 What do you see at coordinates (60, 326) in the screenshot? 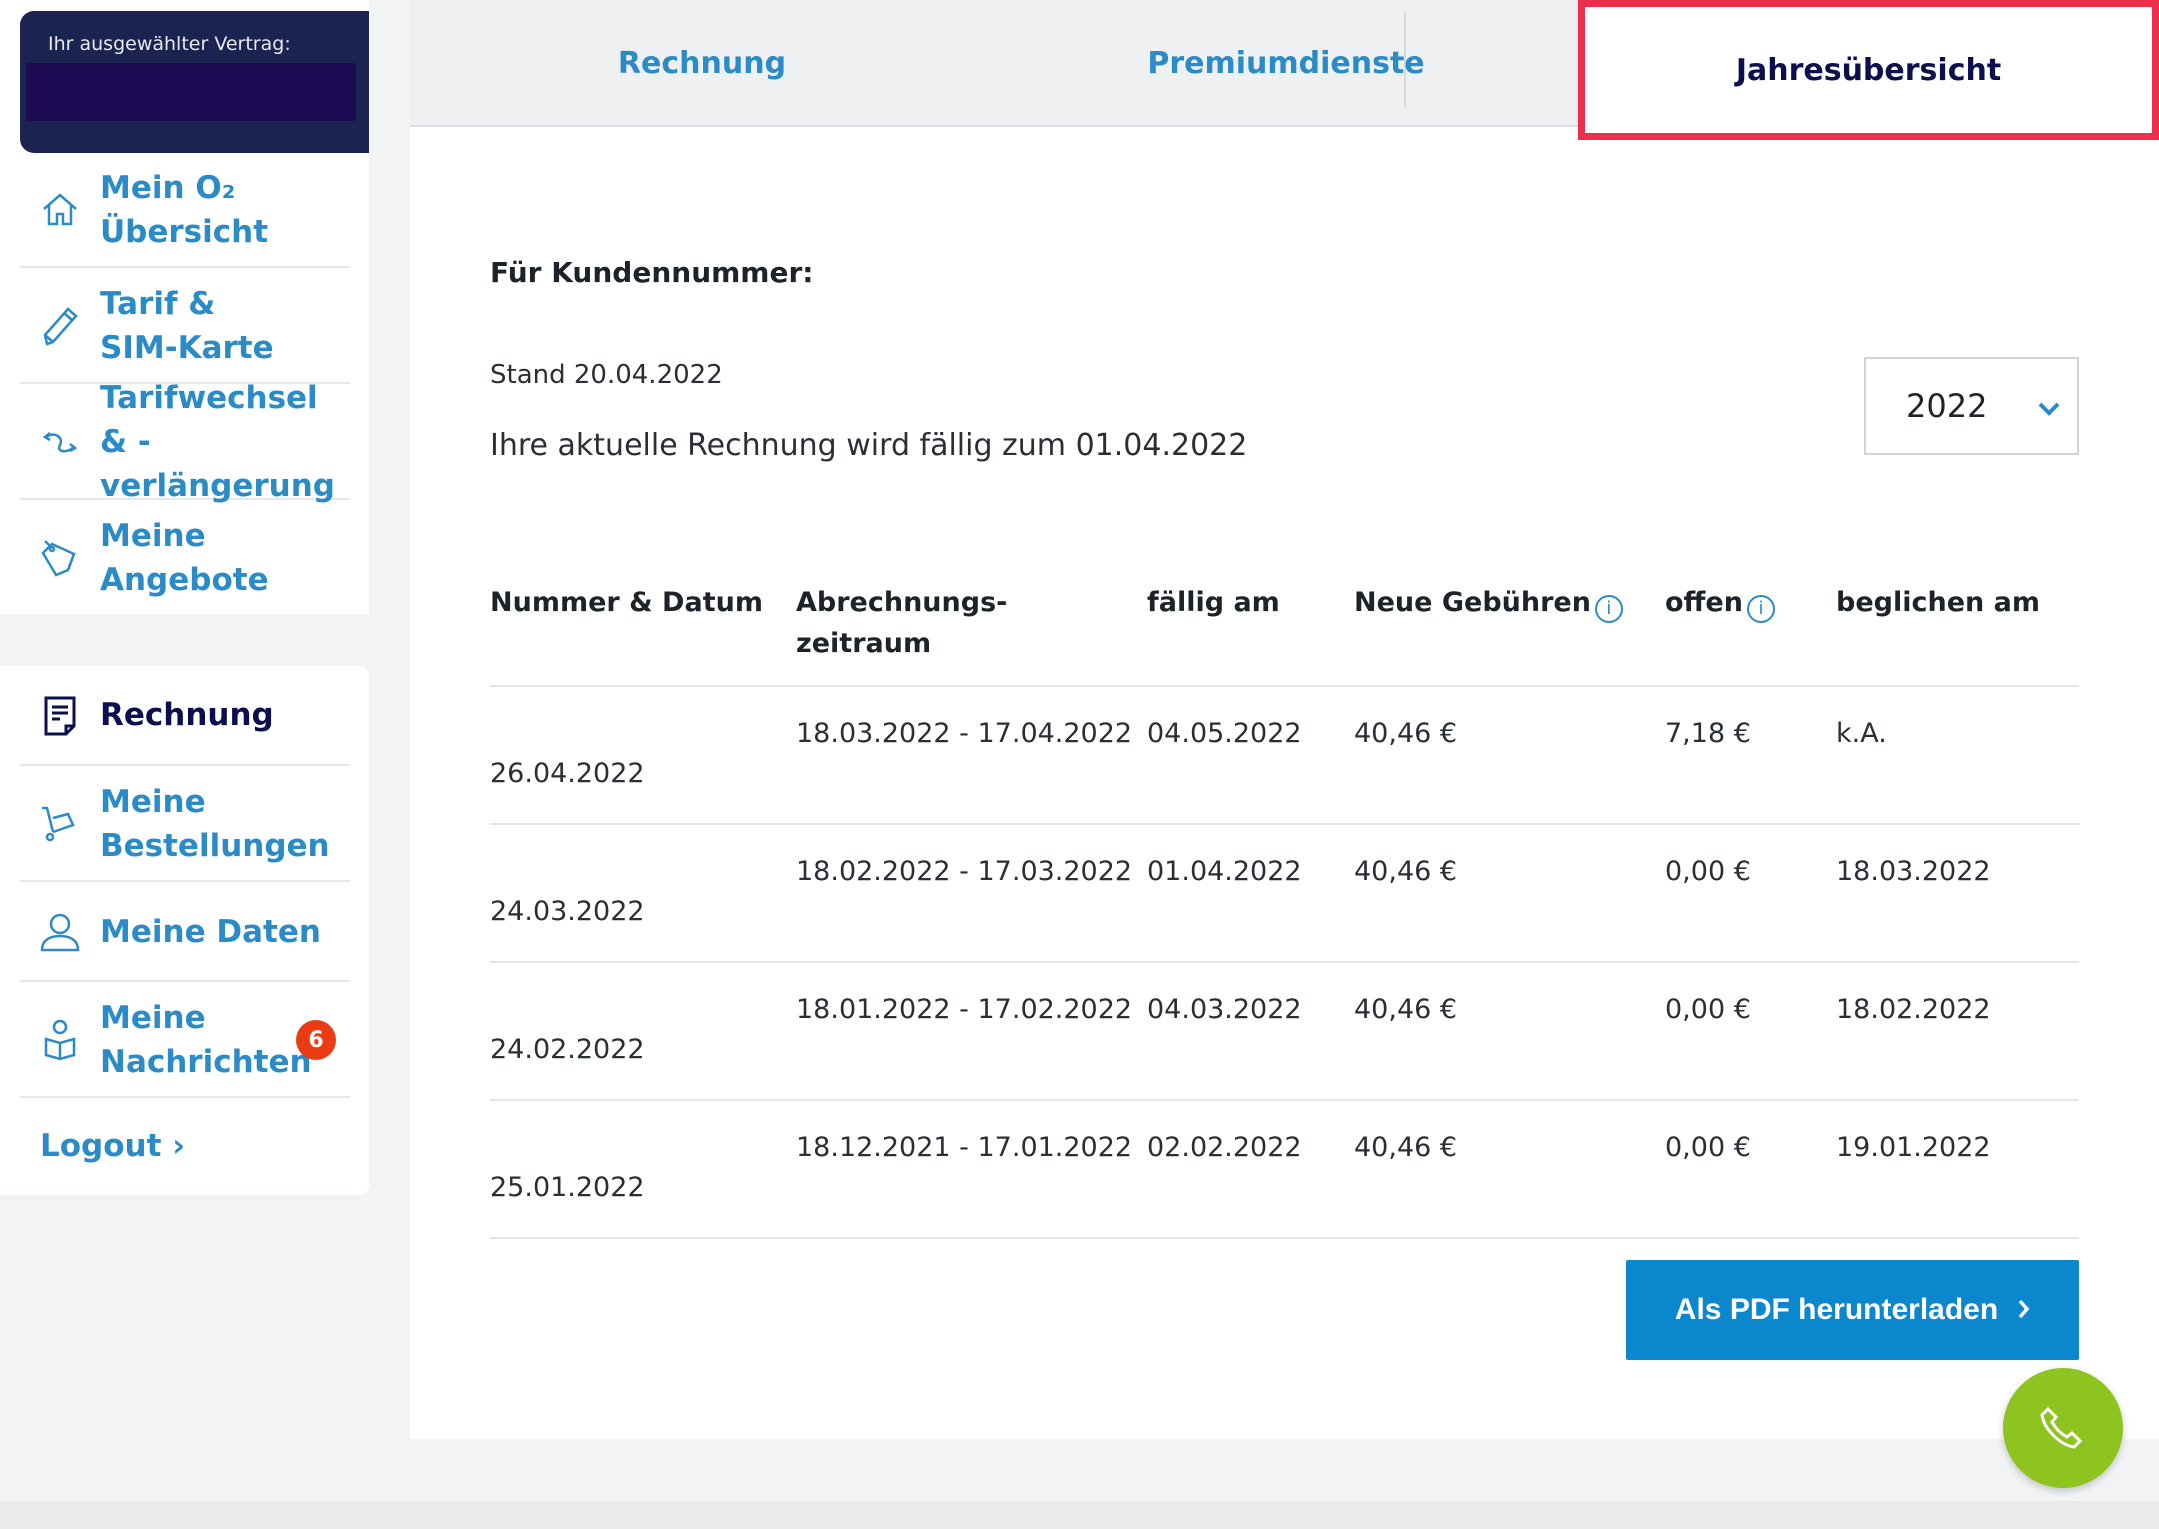
I see `pencil-icon` at bounding box center [60, 326].